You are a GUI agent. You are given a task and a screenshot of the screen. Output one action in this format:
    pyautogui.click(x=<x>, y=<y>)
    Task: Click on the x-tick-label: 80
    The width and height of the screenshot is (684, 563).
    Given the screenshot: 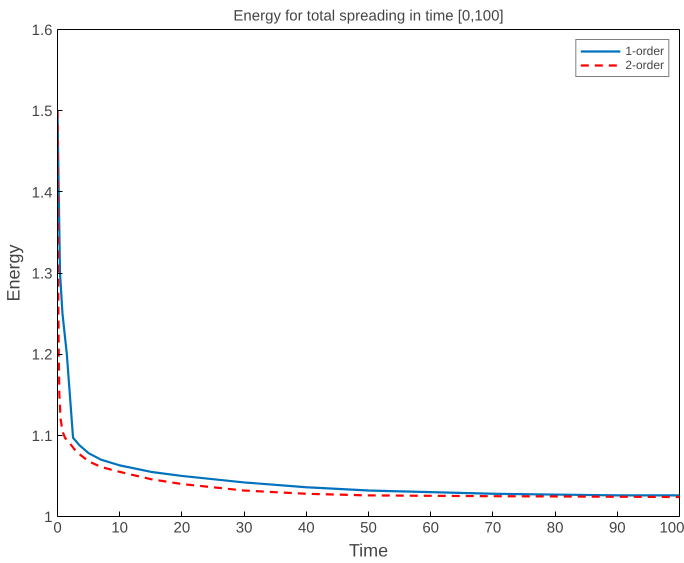 What is the action you would take?
    pyautogui.click(x=555, y=528)
    